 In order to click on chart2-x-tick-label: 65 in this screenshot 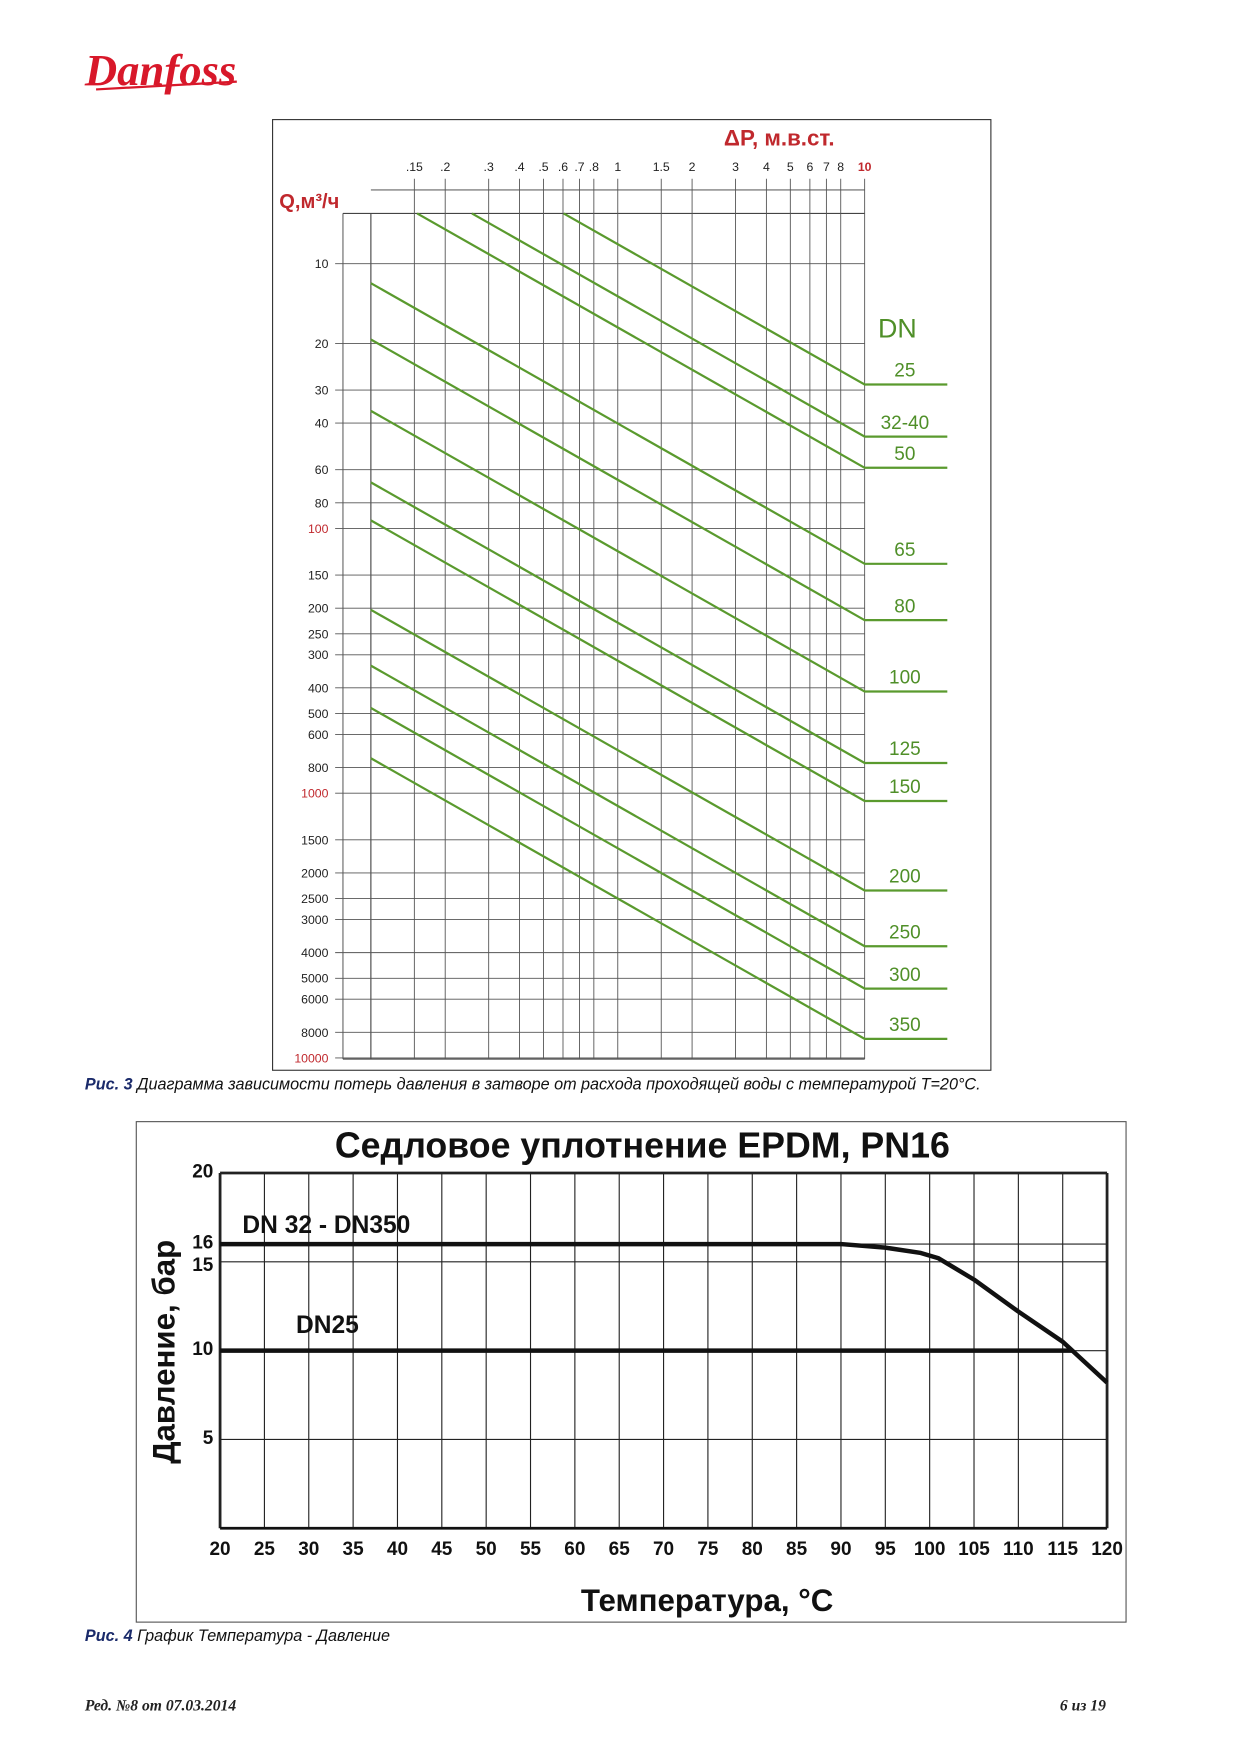, I will do `click(620, 1549)`.